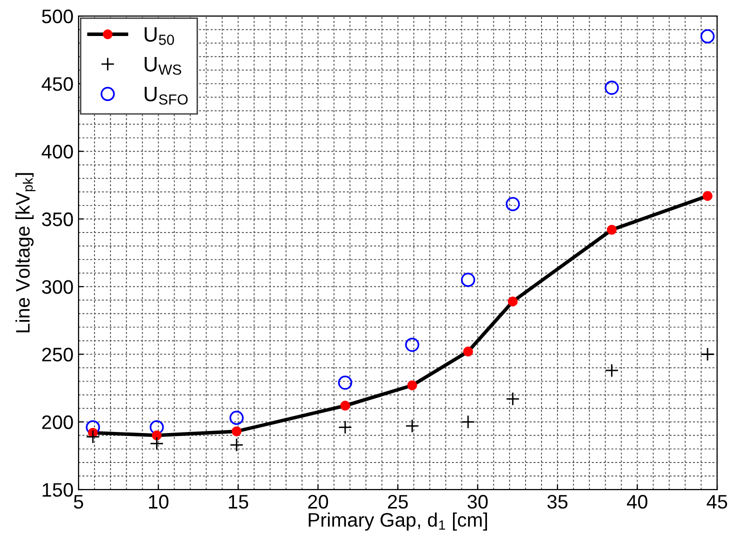 Image resolution: width=734 pixels, height=535 pixels. What do you see at coordinates (57, 151) in the screenshot?
I see `y-tick-label: 400` at bounding box center [57, 151].